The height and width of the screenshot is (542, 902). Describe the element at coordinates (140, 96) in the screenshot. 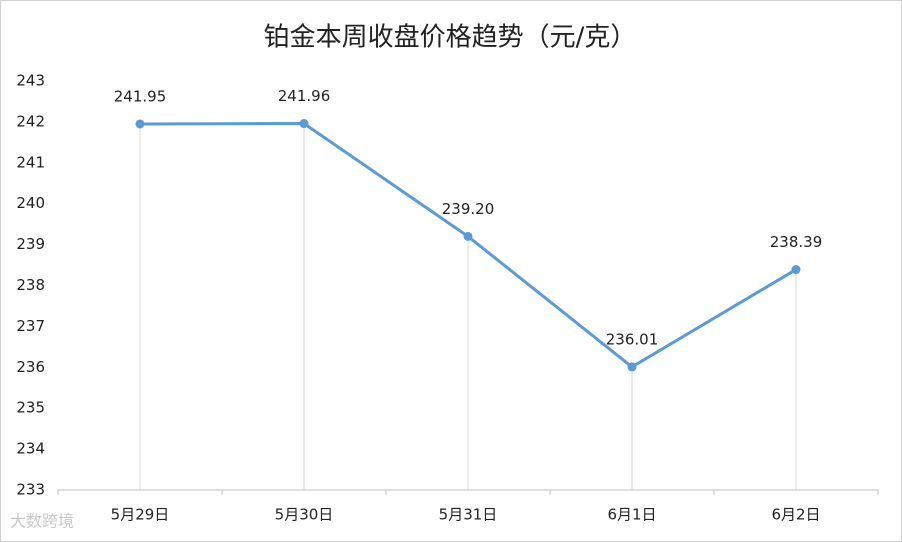

I see `value-label: 241.95` at that location.